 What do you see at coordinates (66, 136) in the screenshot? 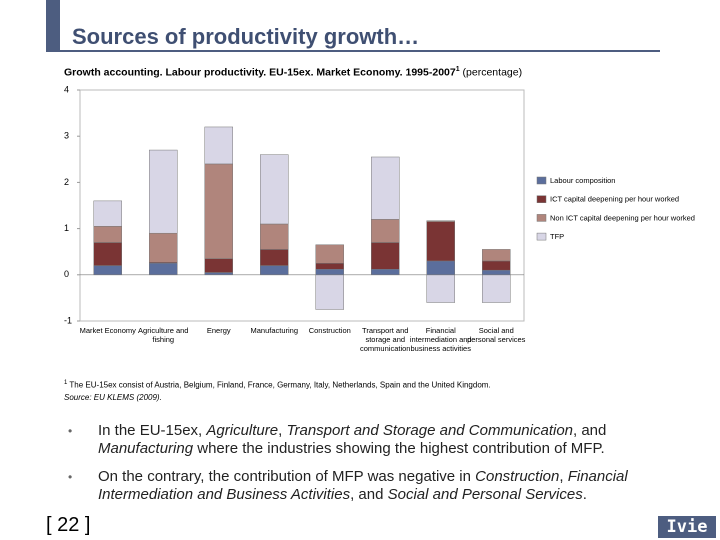
I see `y-tick-label: 3` at bounding box center [66, 136].